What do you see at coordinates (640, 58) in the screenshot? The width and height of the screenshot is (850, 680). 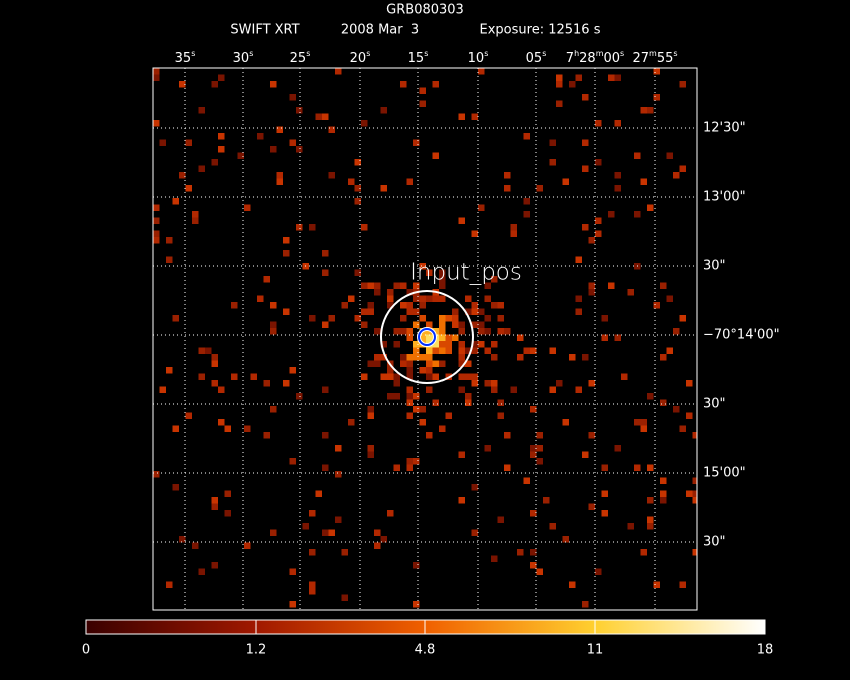 I see `ra-number: 27` at bounding box center [640, 58].